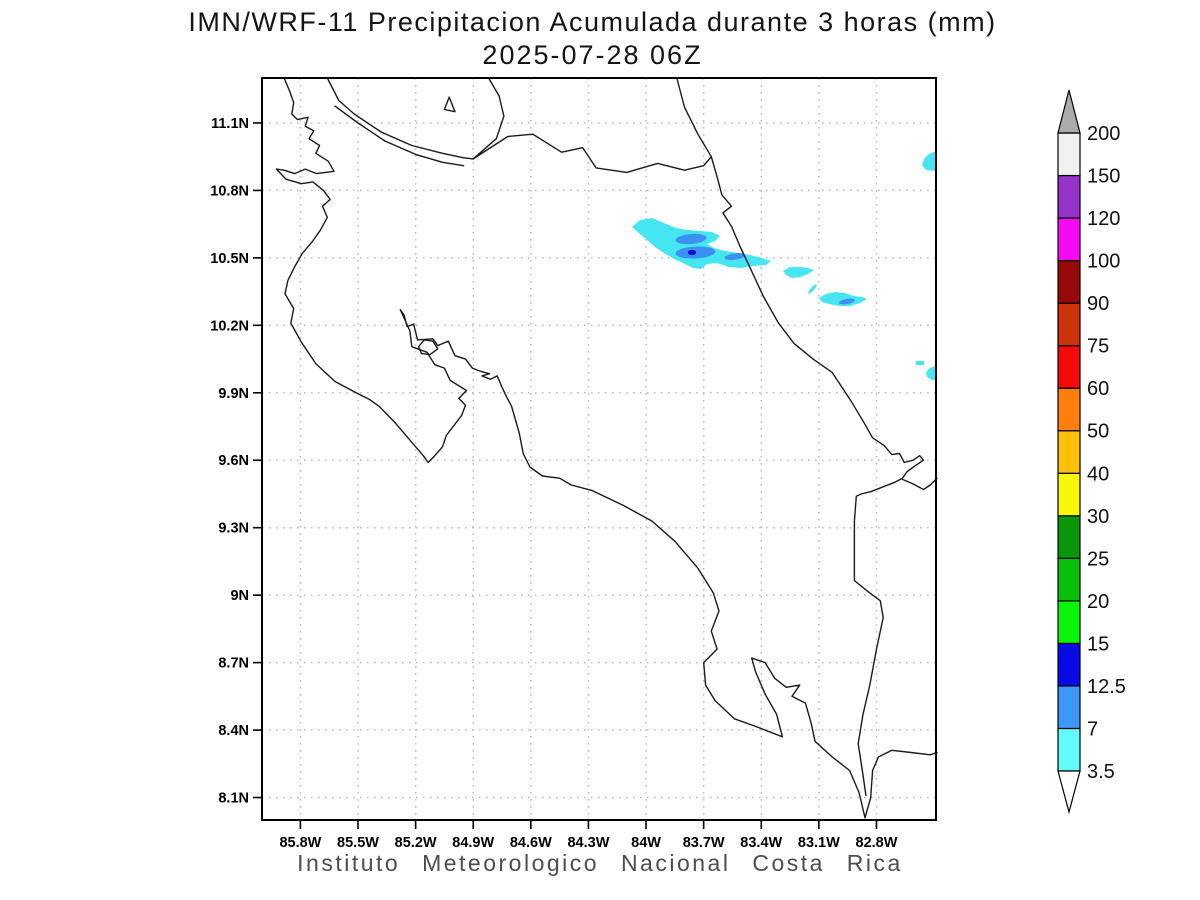 The image size is (1200, 900). I want to click on lat-tick-label: 8.4N, so click(233, 731).